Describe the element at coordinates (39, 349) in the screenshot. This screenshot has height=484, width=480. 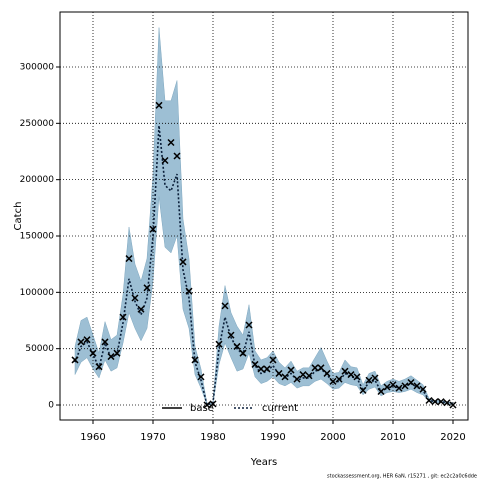
I see `y-tick-label: 50000` at that location.